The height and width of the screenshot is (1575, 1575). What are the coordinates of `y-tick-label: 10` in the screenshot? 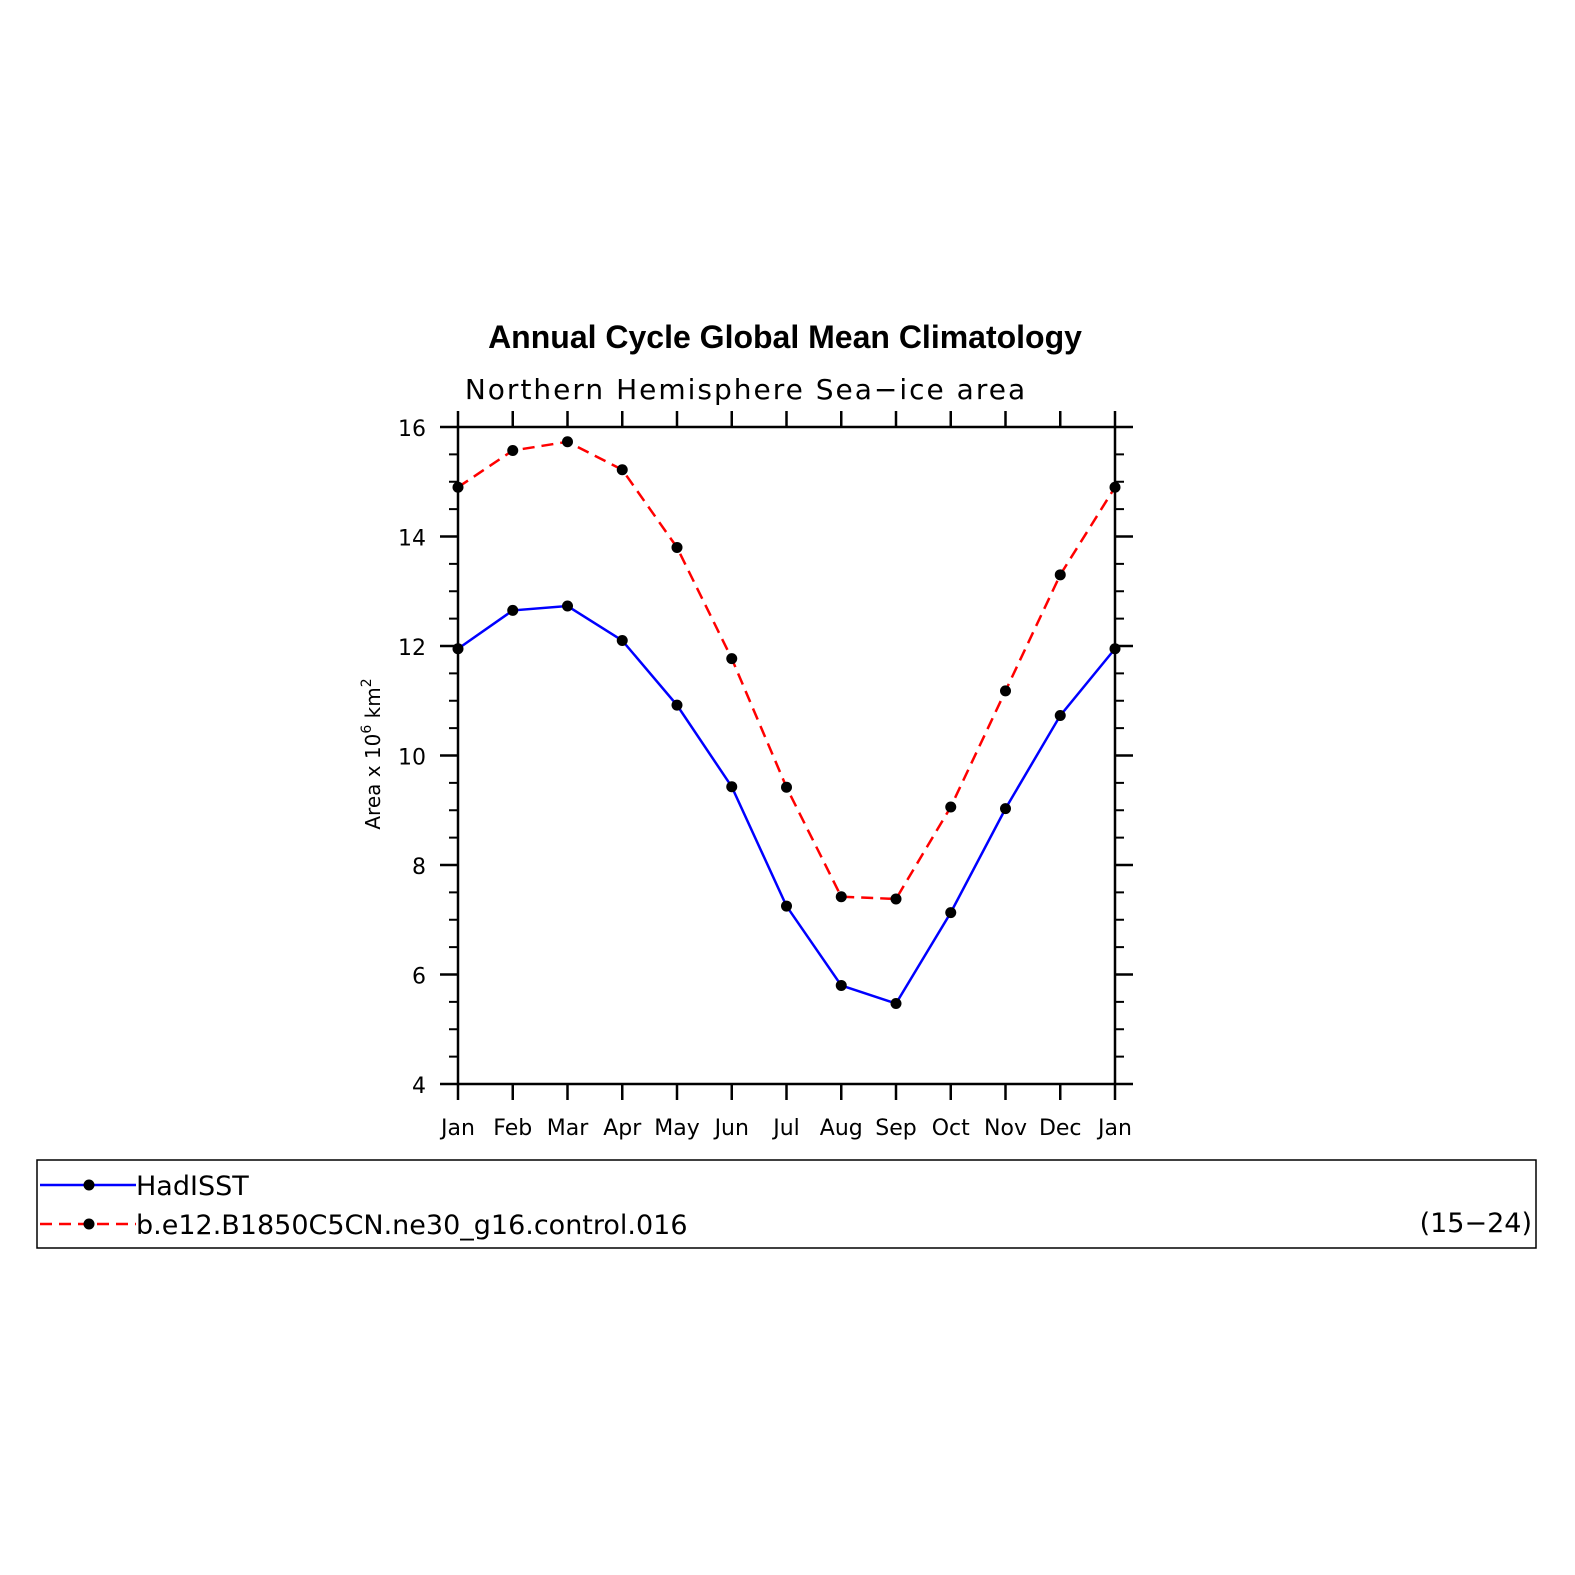 It's located at (412, 758).